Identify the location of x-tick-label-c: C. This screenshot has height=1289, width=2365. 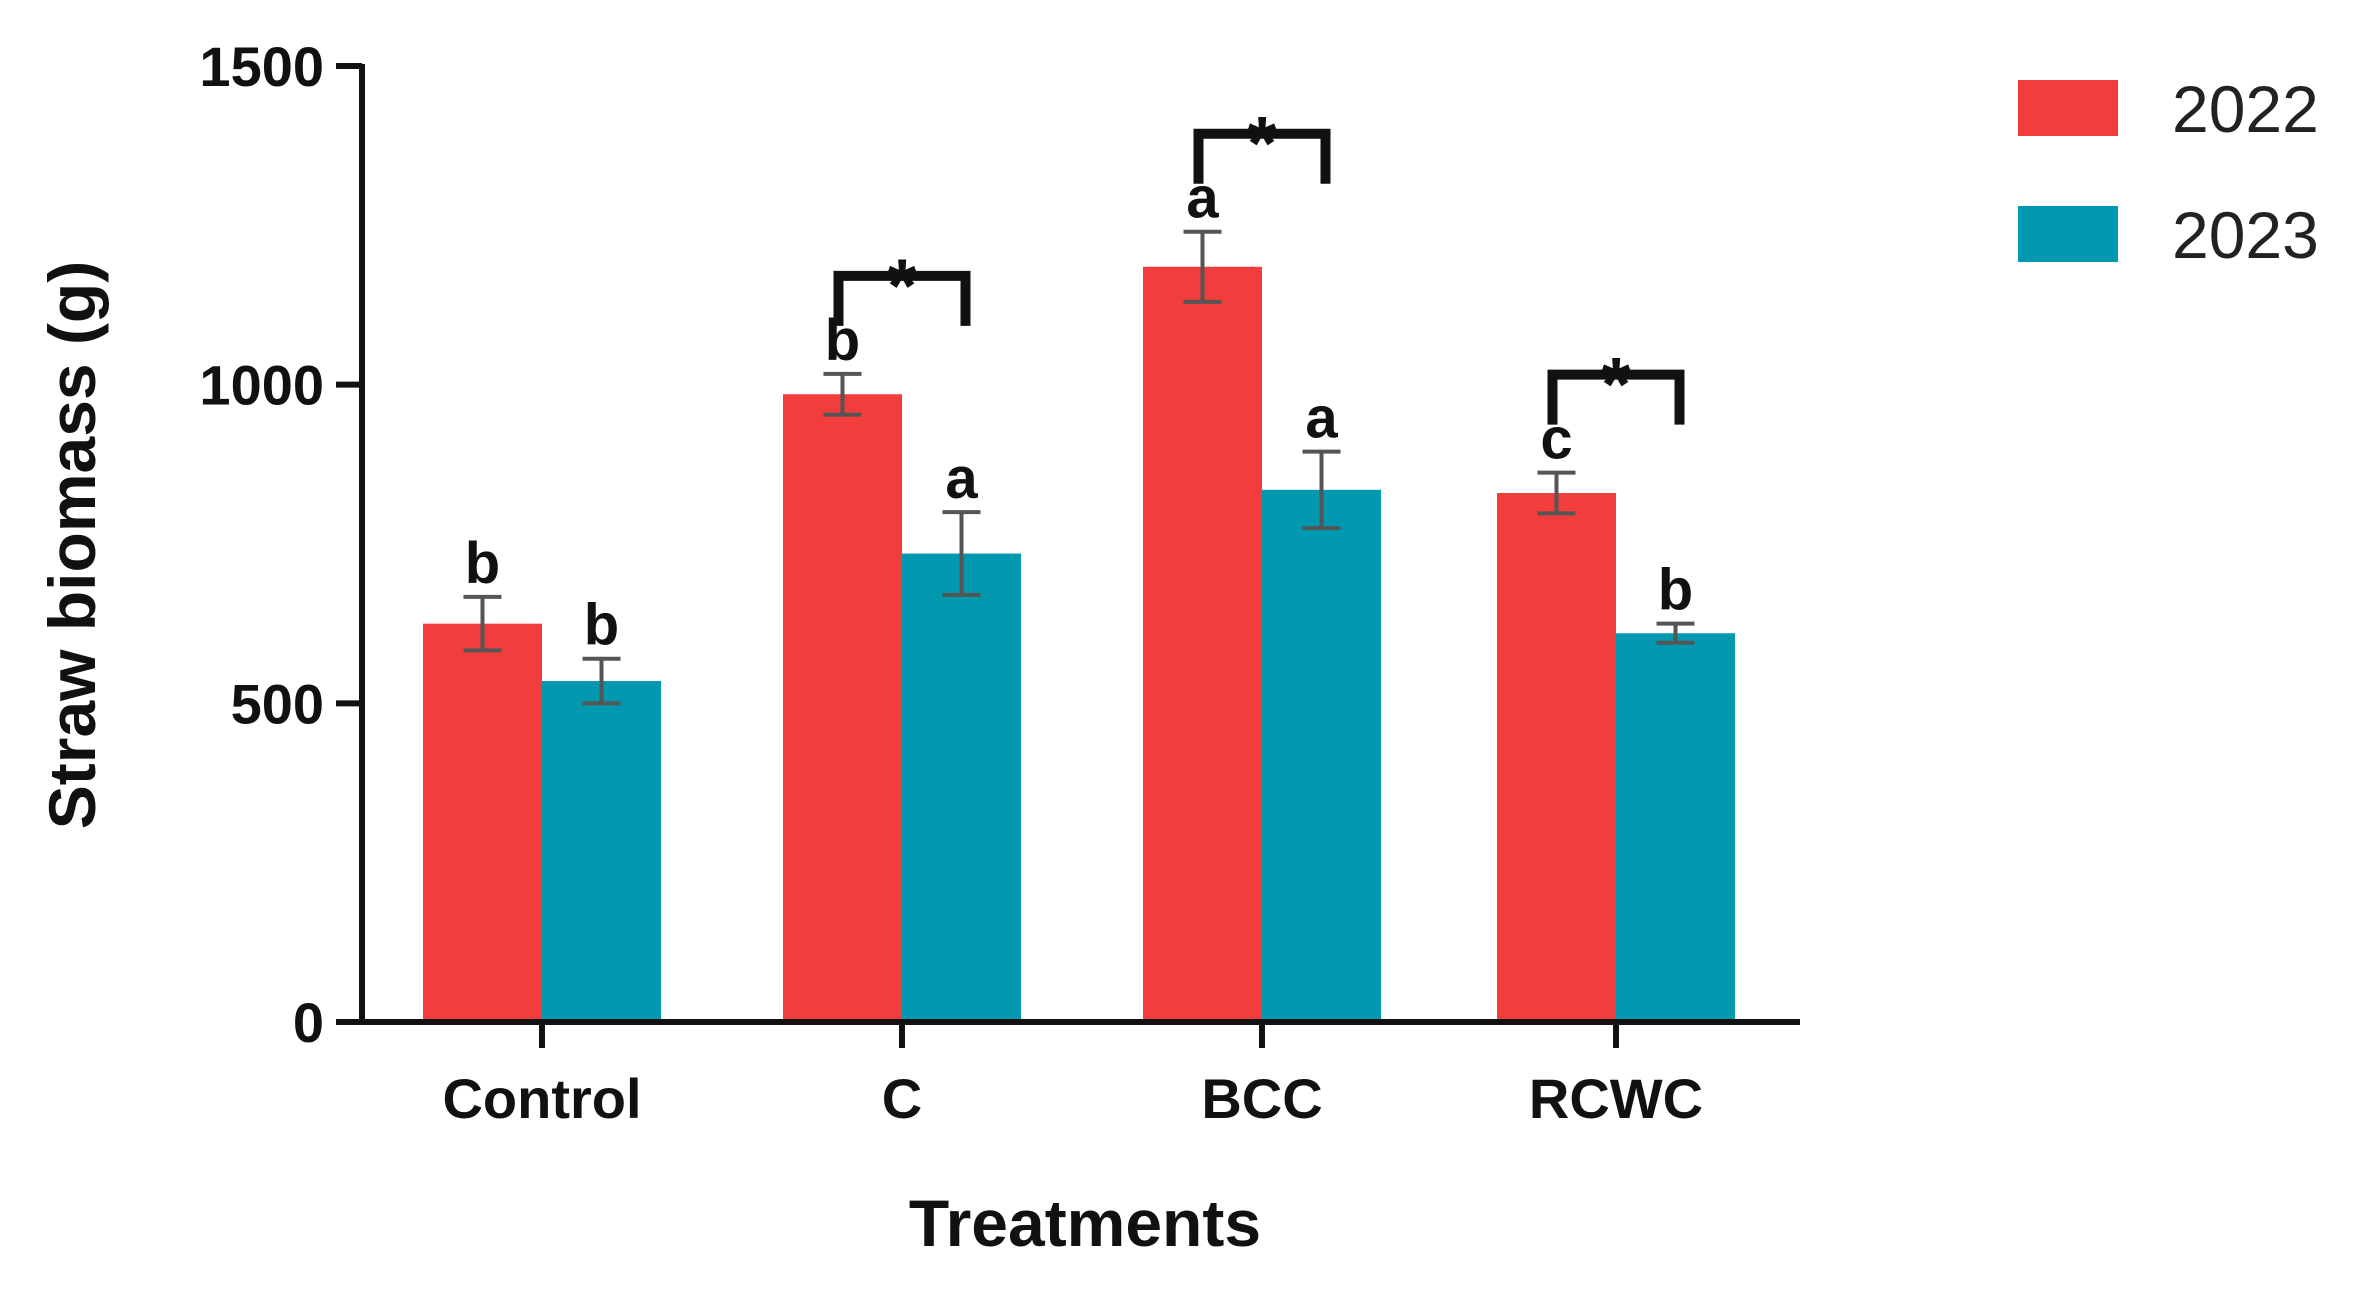
(902, 1098).